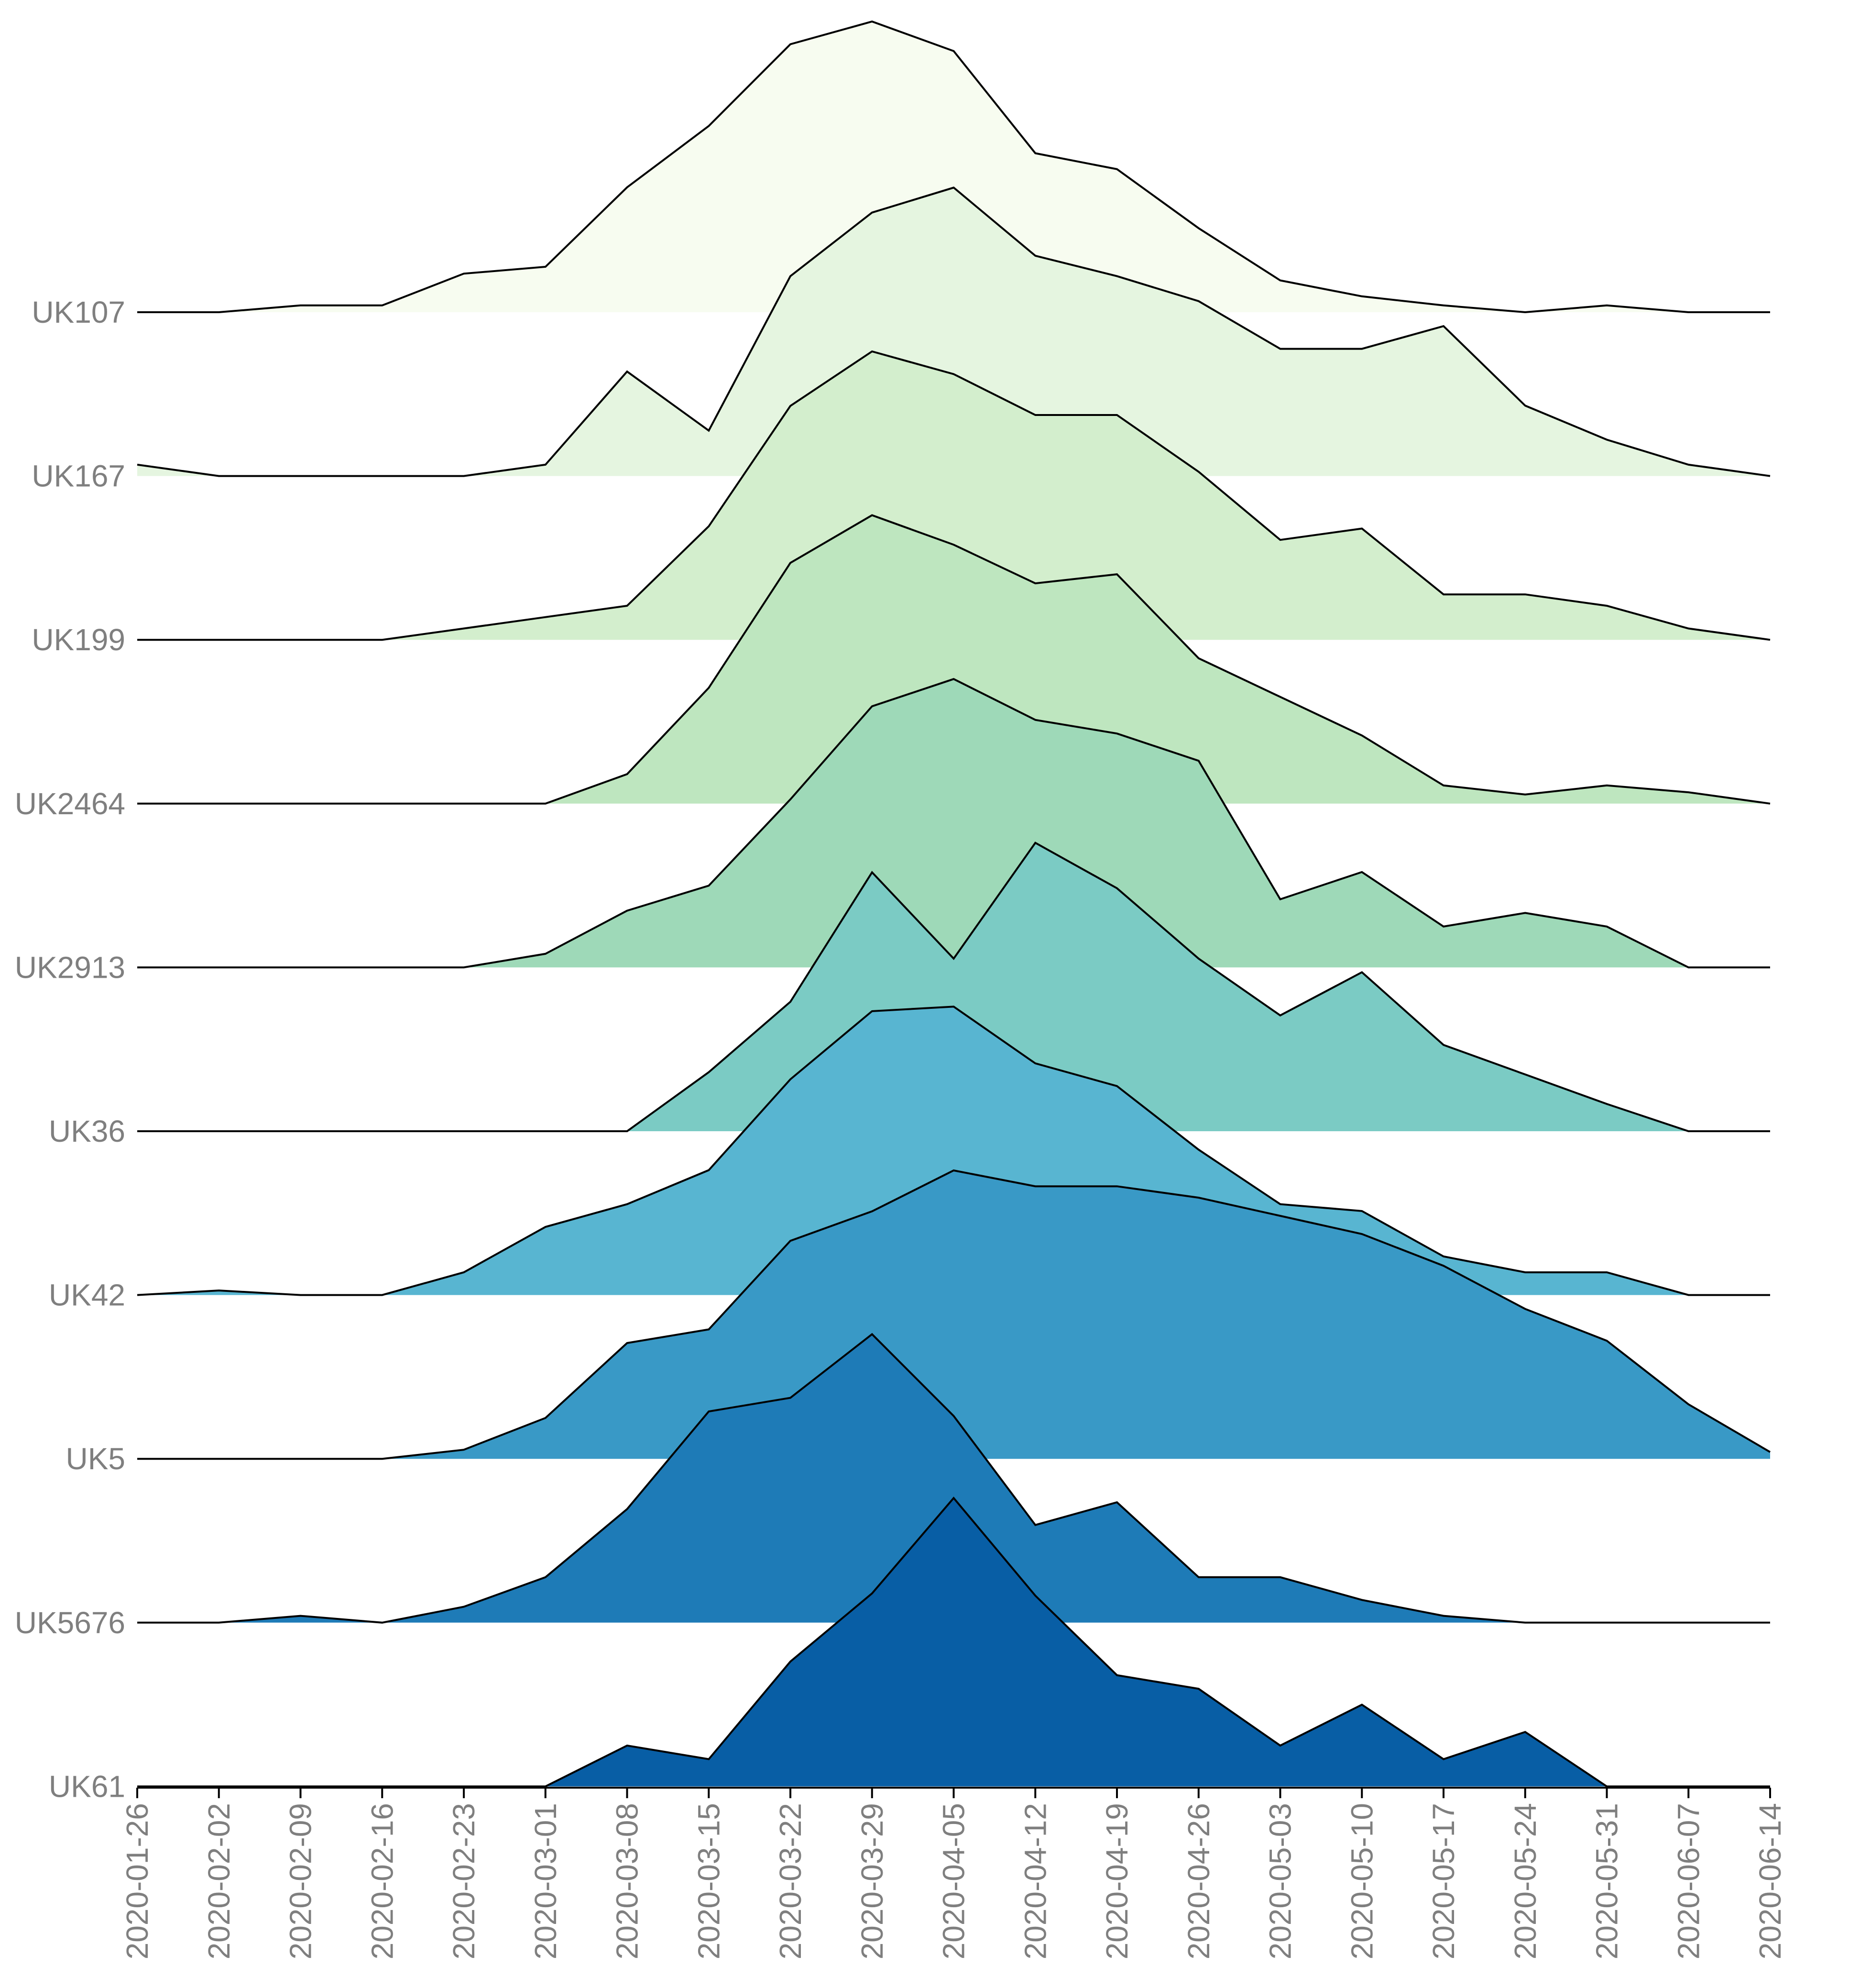 The image size is (1860, 1988). Describe the element at coordinates (87, 1131) in the screenshot. I see `row-label-uk36: UK36` at that location.